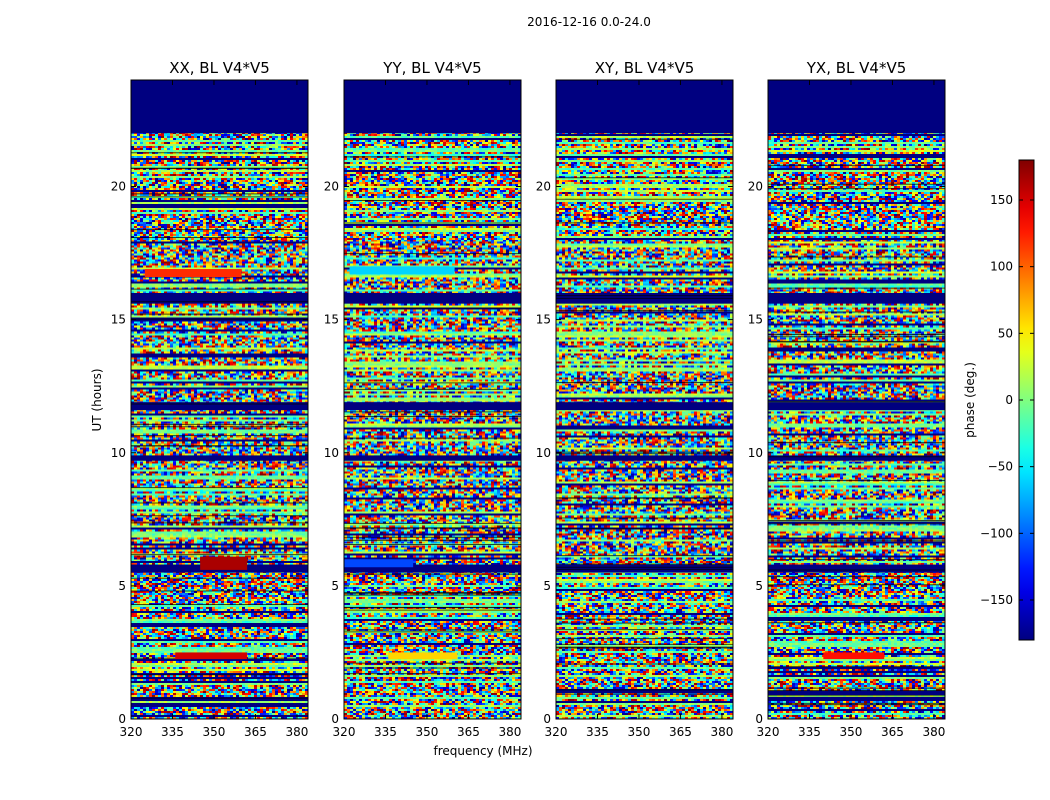 The image size is (1050, 800). I want to click on panel-title: YY, BL V4*V5, so click(431, 68).